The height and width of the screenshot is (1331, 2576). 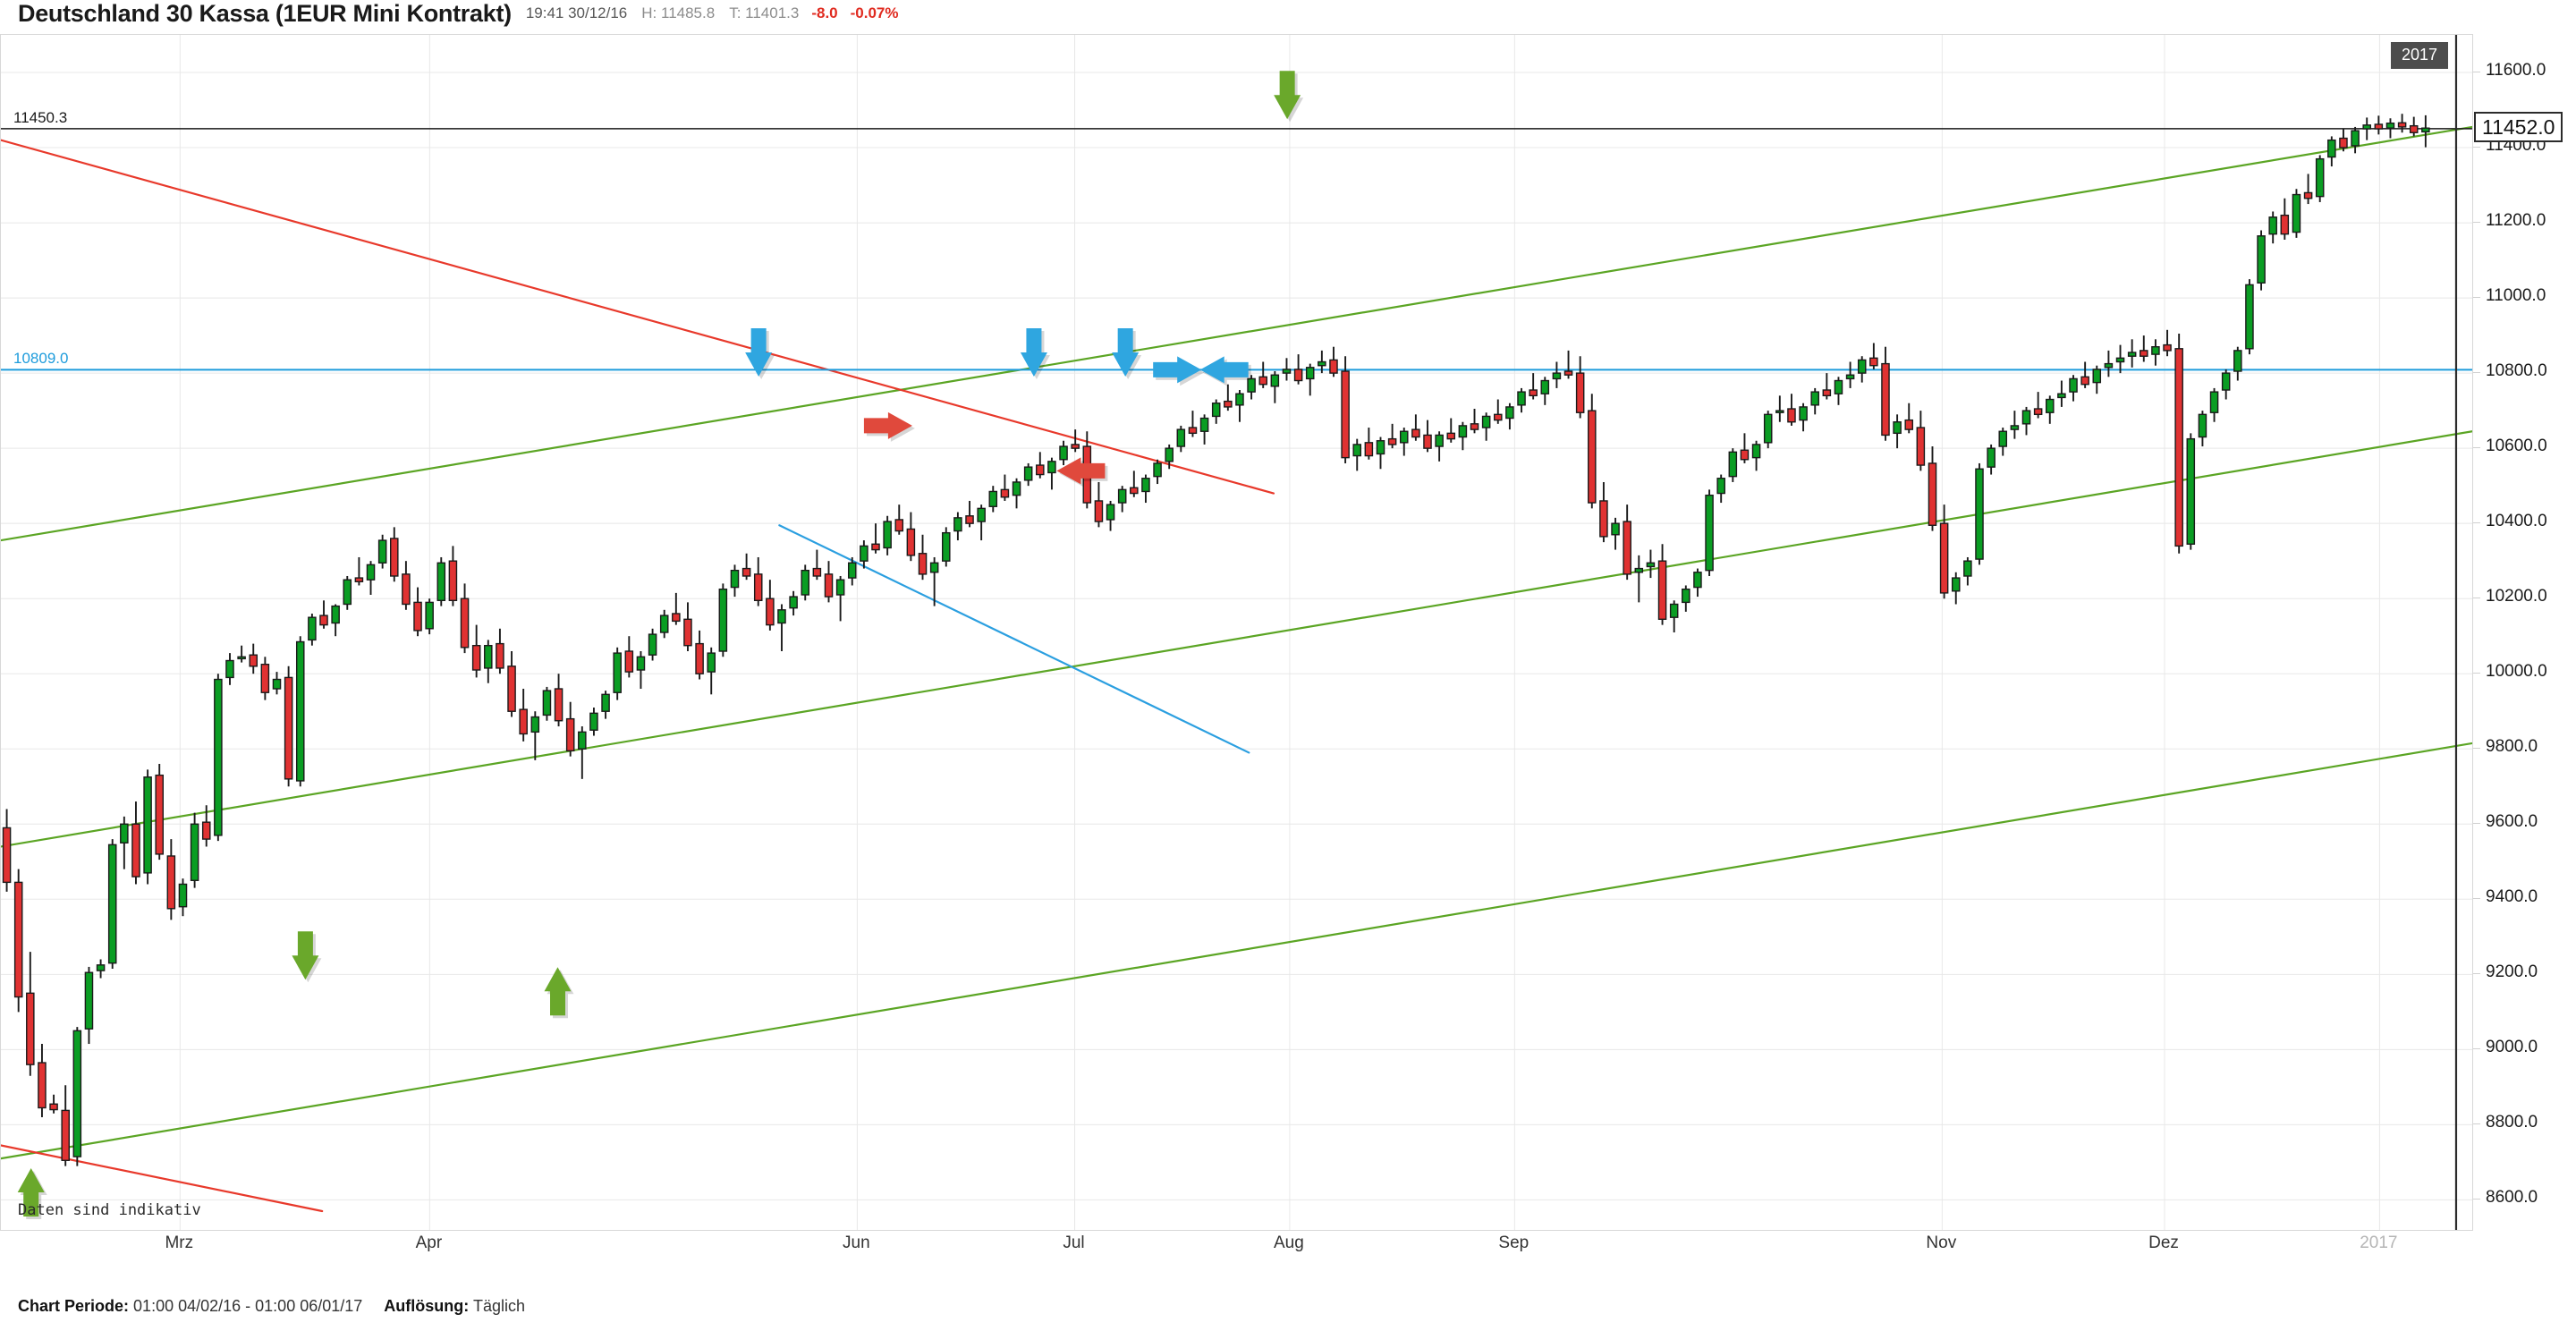 What do you see at coordinates (2516, 447) in the screenshot?
I see `price-axis-label: 10600.0` at bounding box center [2516, 447].